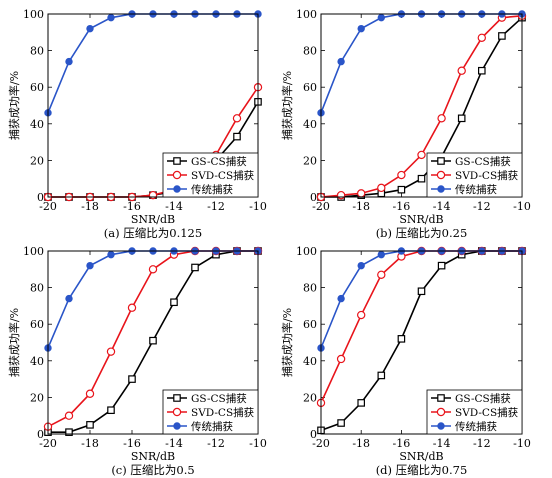  Describe the element at coordinates (482, 443) in the screenshot. I see `x-tick-label: -12` at that location.